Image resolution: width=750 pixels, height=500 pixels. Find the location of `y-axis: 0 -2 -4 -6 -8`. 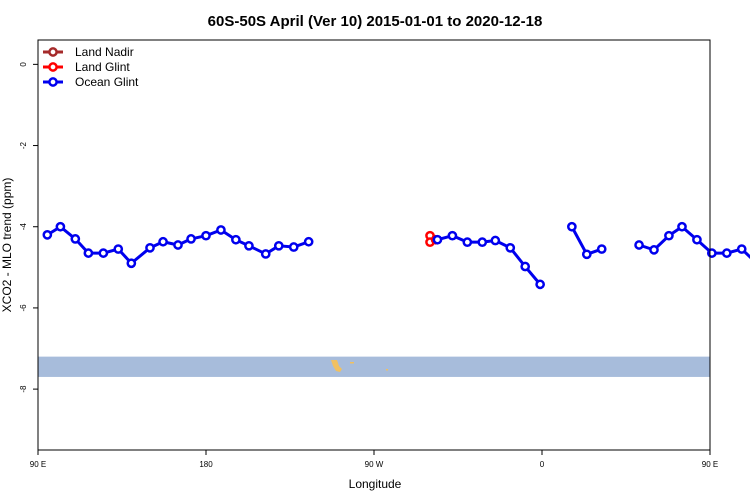

y-axis: 0 -2 -4 -6 -8 is located at coordinates (28, 227).